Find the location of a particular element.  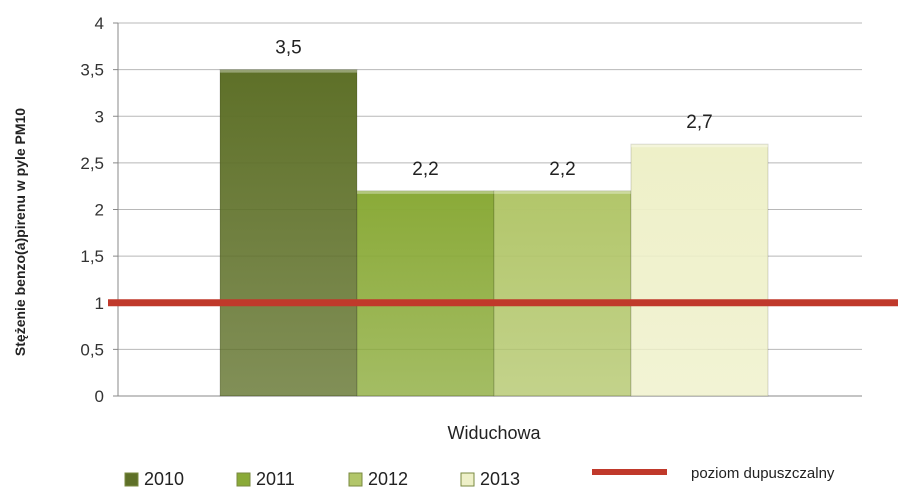

y-tick-label: 0,5 is located at coordinates (92, 349).